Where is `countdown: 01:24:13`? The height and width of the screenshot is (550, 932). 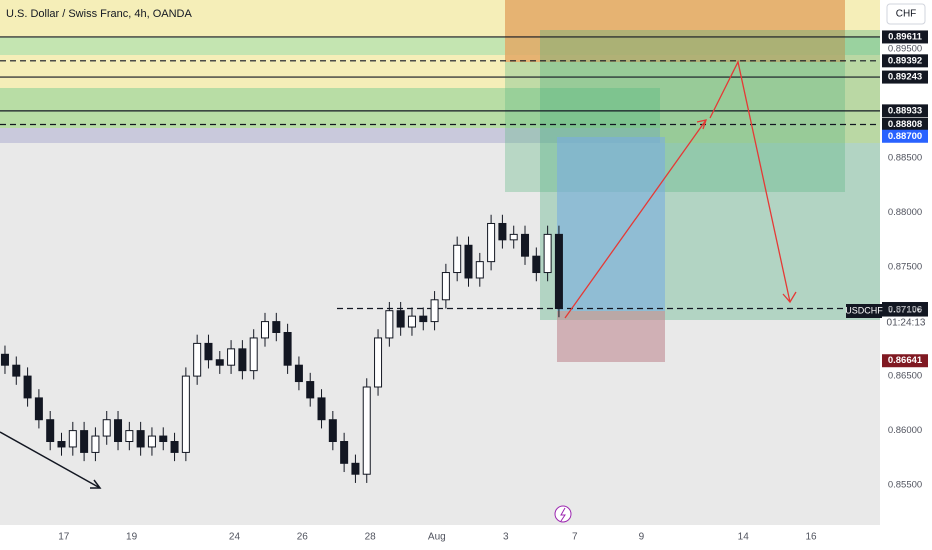
countdown: 01:24:13 is located at coordinates (906, 323).